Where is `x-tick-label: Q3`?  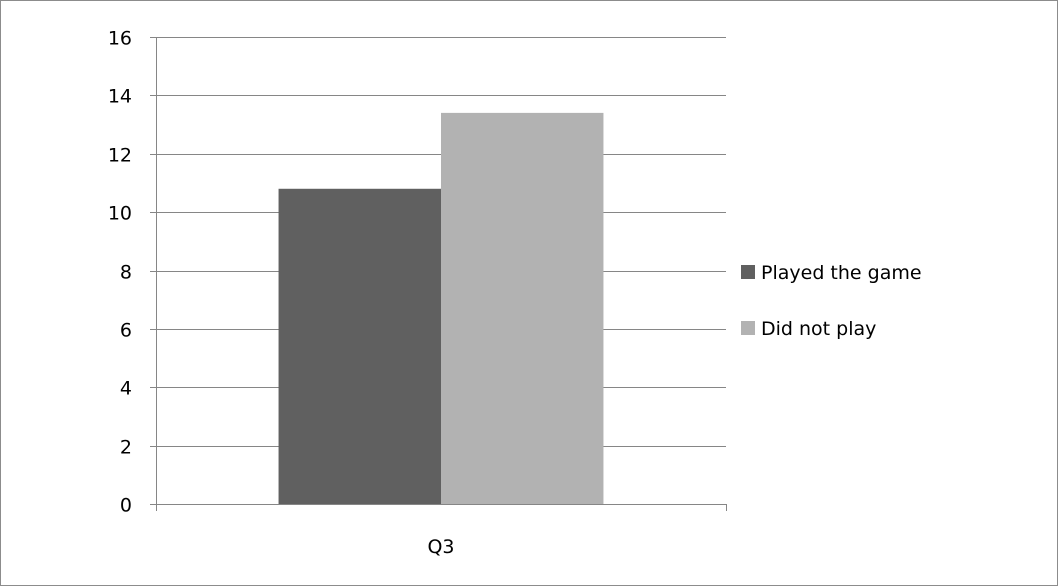 x-tick-label: Q3 is located at coordinates (440, 547).